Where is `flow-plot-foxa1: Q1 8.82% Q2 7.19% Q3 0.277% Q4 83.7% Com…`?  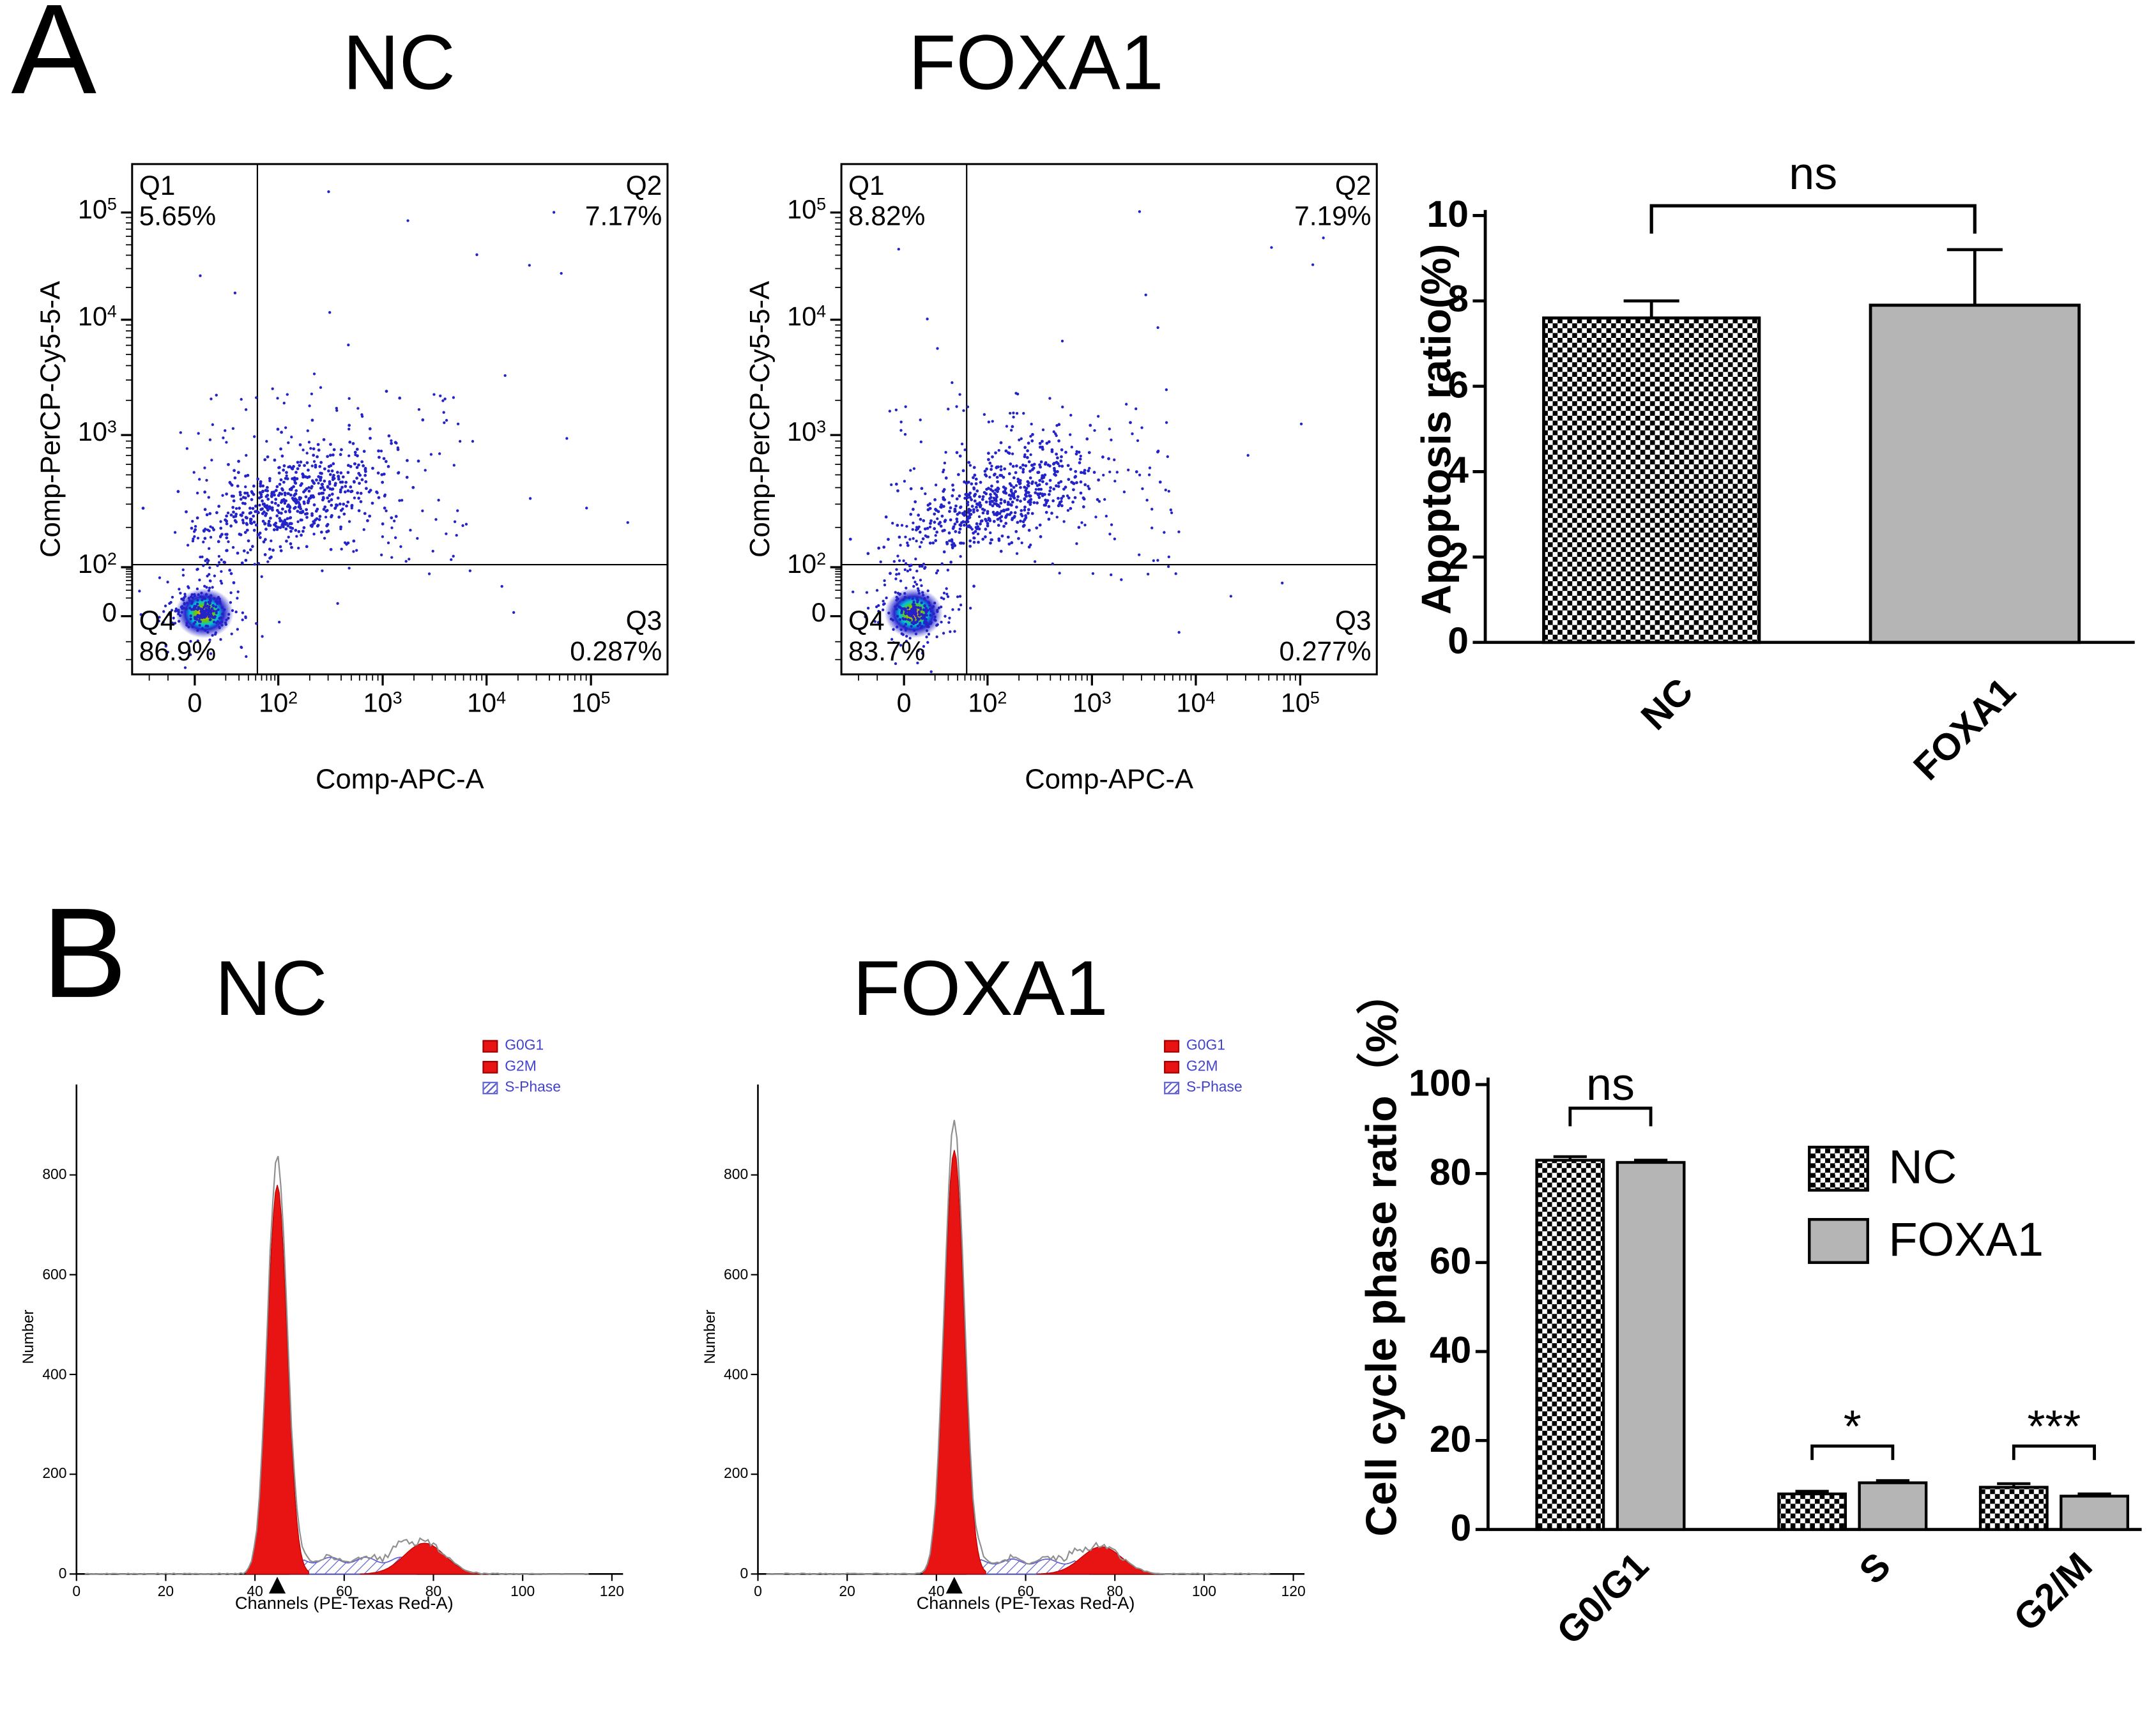
flow-plot-foxa1: Q1 8.82% Q2 7.19% Q3 0.277% Q4 83.7% Com… is located at coordinates (1096, 484).